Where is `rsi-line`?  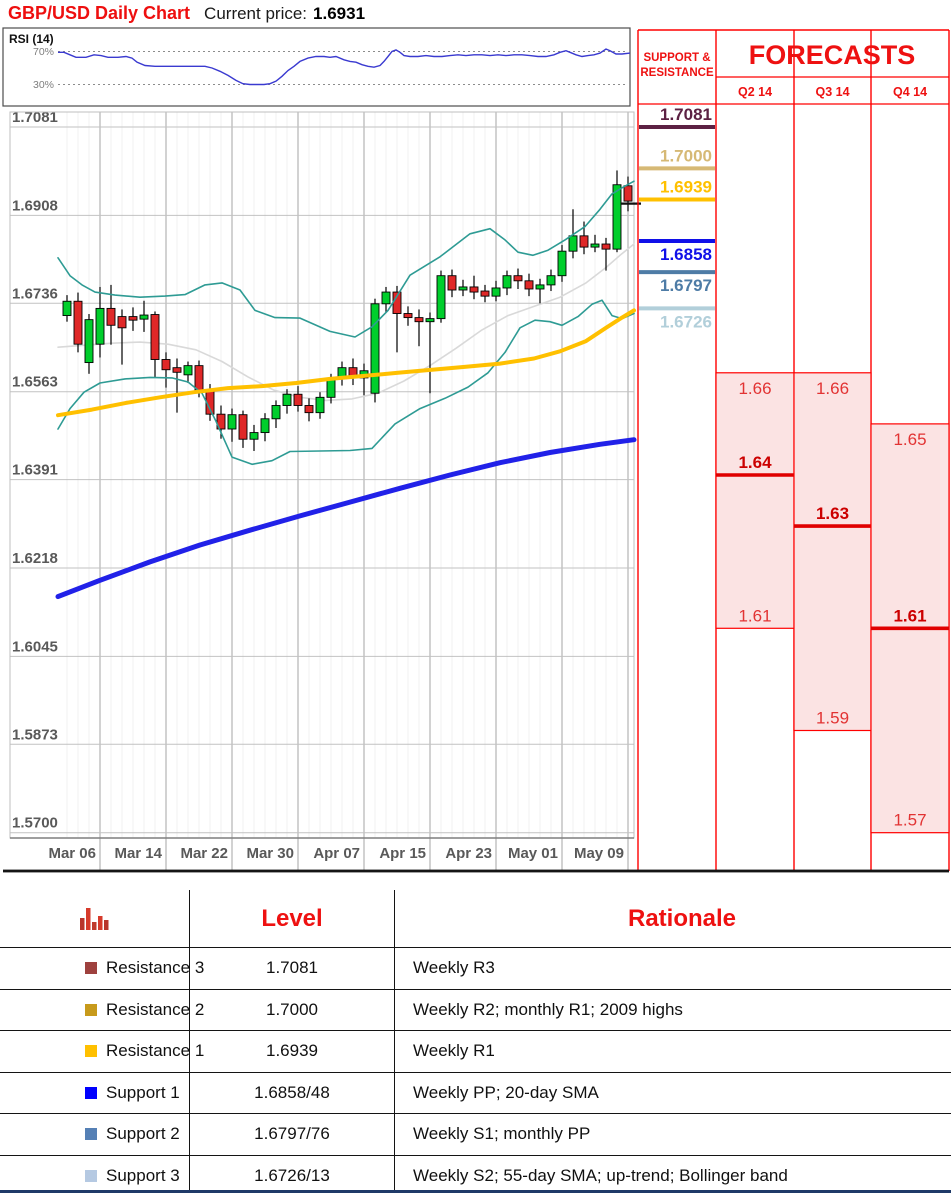
rsi-line is located at coordinates (344, 67).